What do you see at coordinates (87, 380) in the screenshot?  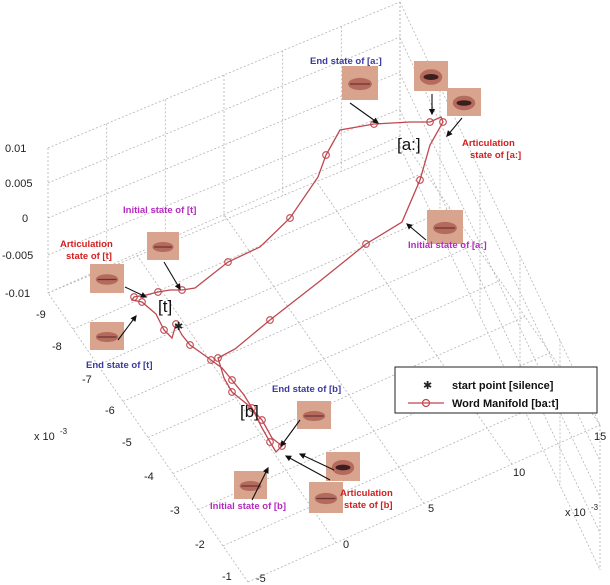 I see `left-tick-label: -7` at bounding box center [87, 380].